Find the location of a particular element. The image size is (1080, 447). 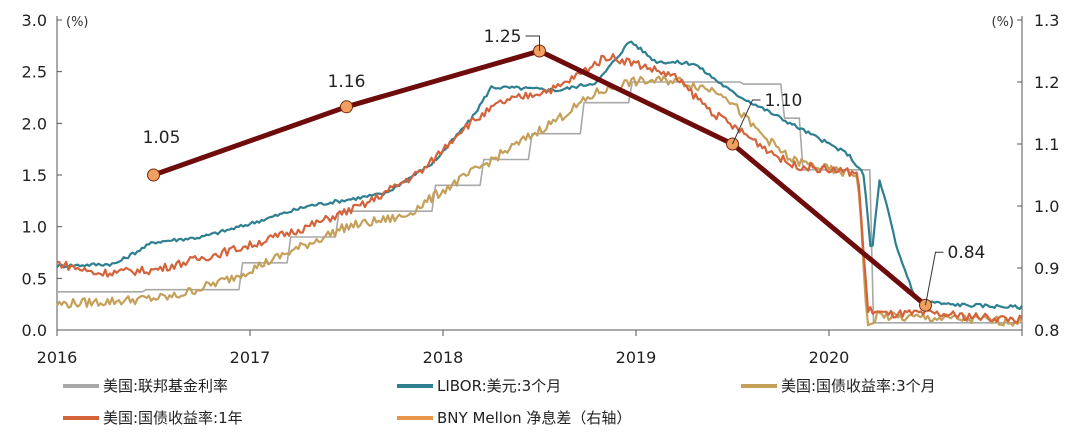

y-left-tick-label: 0.5 is located at coordinates (34, 278).